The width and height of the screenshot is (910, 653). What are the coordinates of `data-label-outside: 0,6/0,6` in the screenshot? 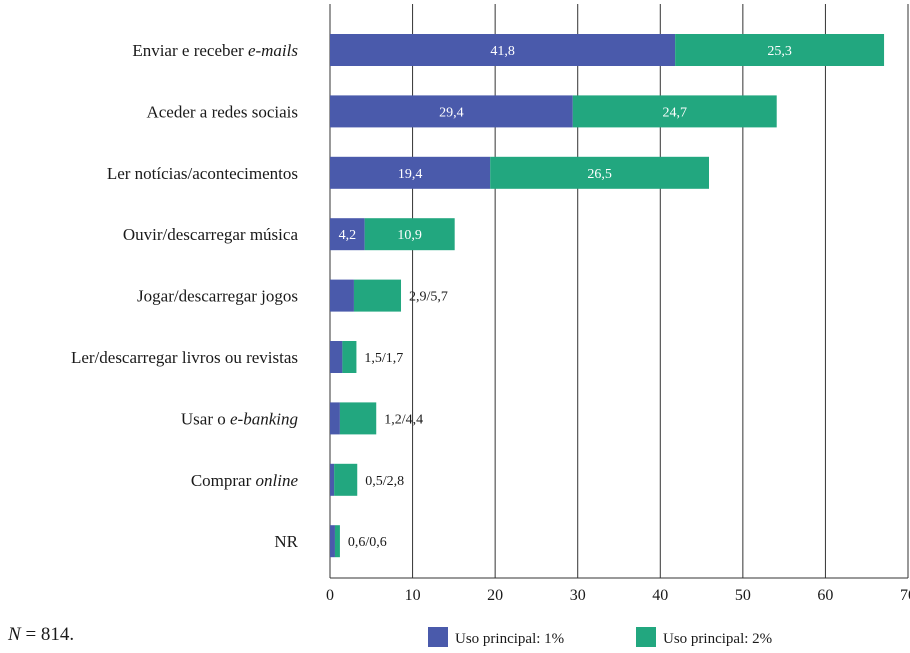 It's located at (367, 542).